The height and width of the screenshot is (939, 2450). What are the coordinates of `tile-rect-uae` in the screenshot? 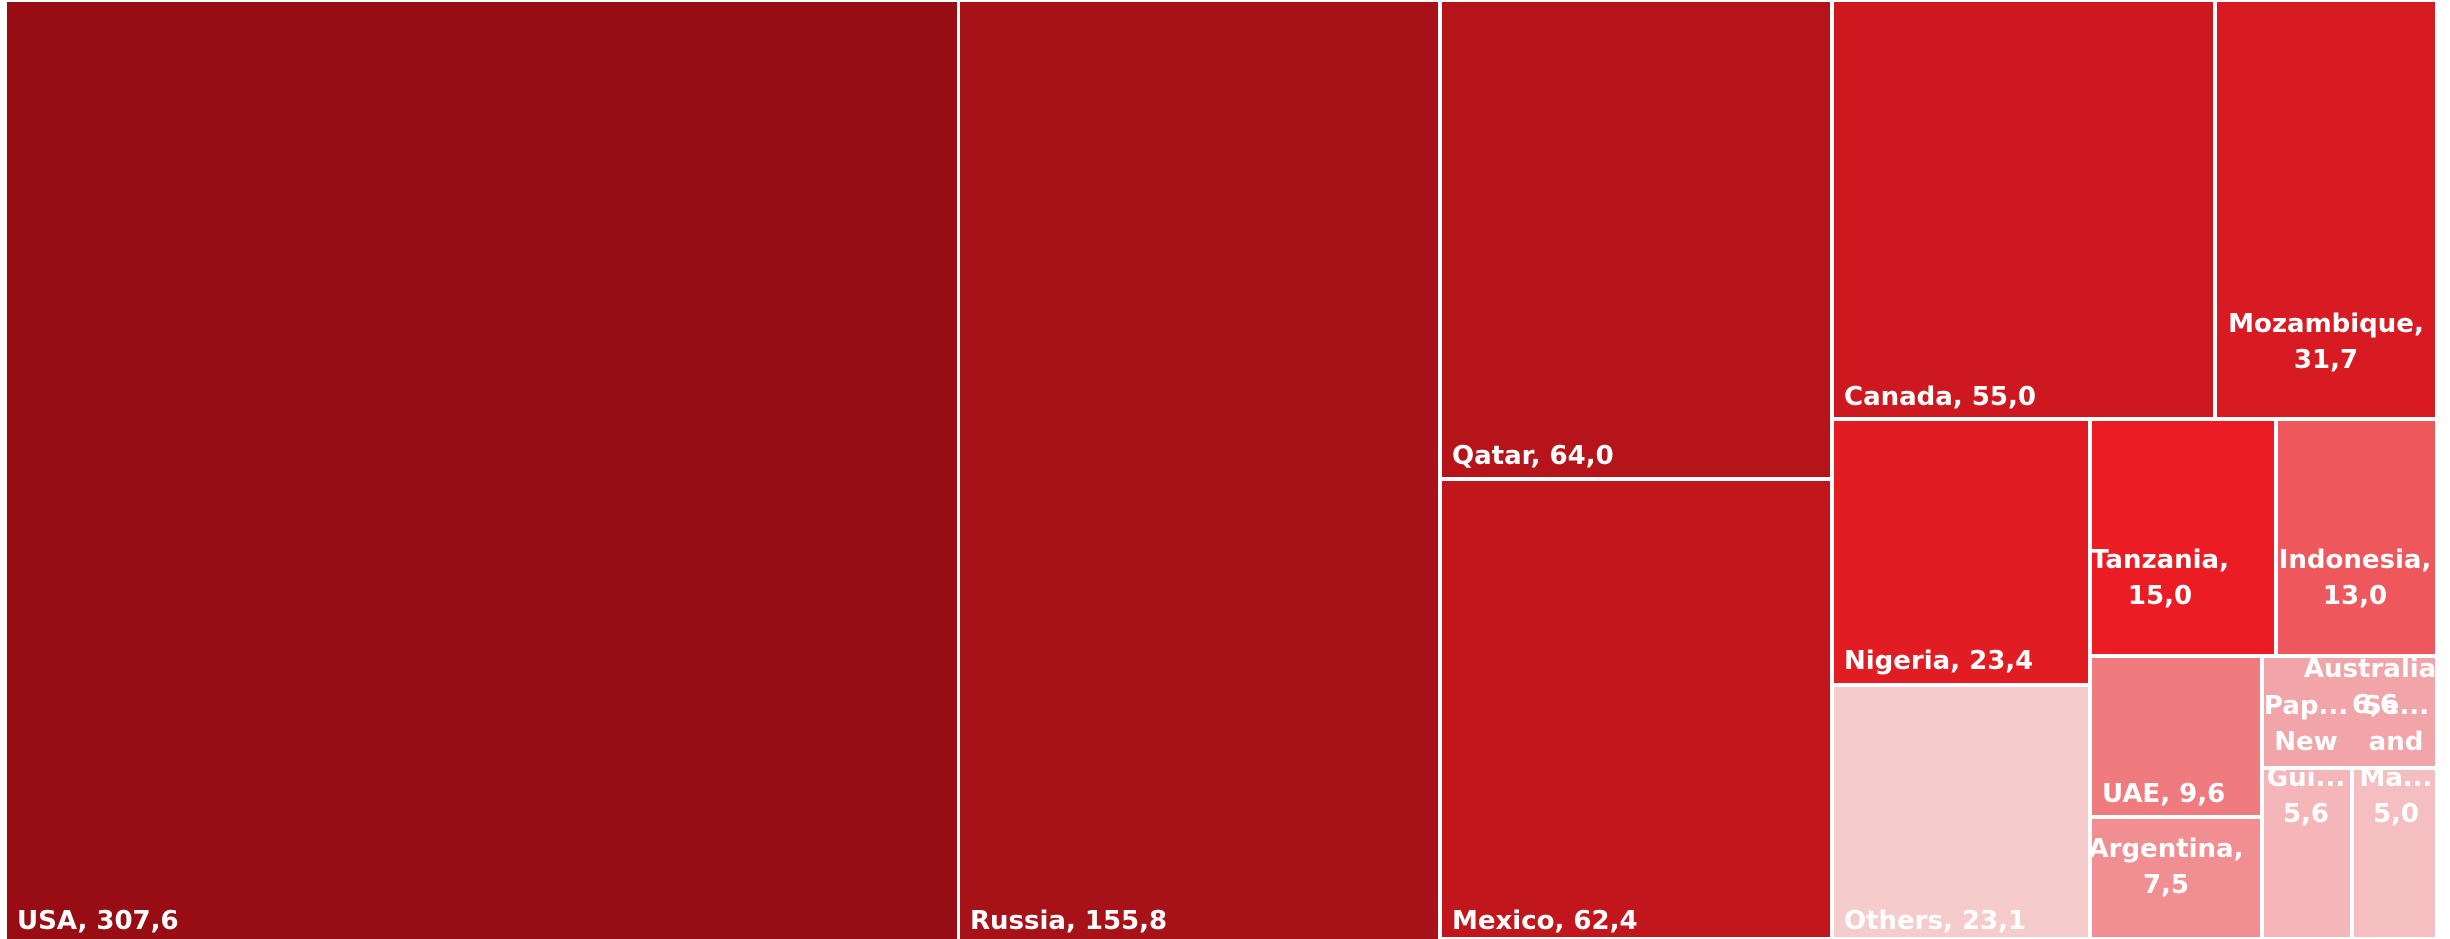 It's located at (2176, 736).